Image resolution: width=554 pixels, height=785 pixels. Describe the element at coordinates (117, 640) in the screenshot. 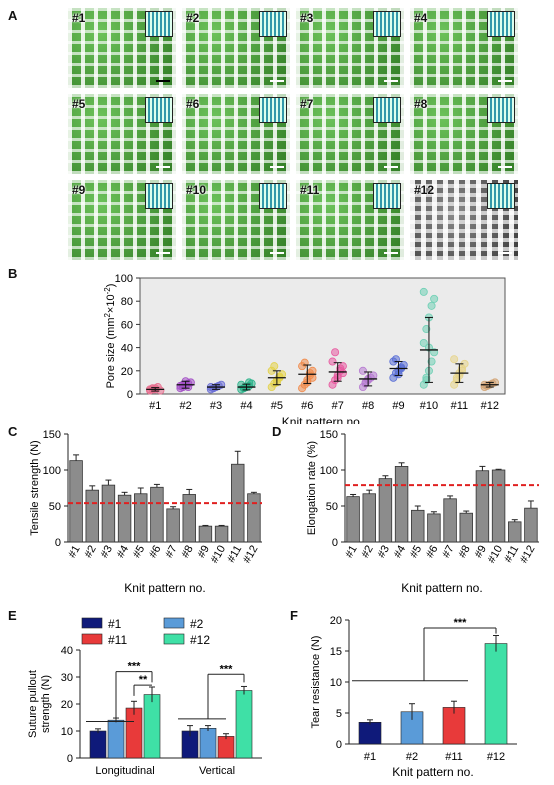

I see `legend-label: #11` at that location.